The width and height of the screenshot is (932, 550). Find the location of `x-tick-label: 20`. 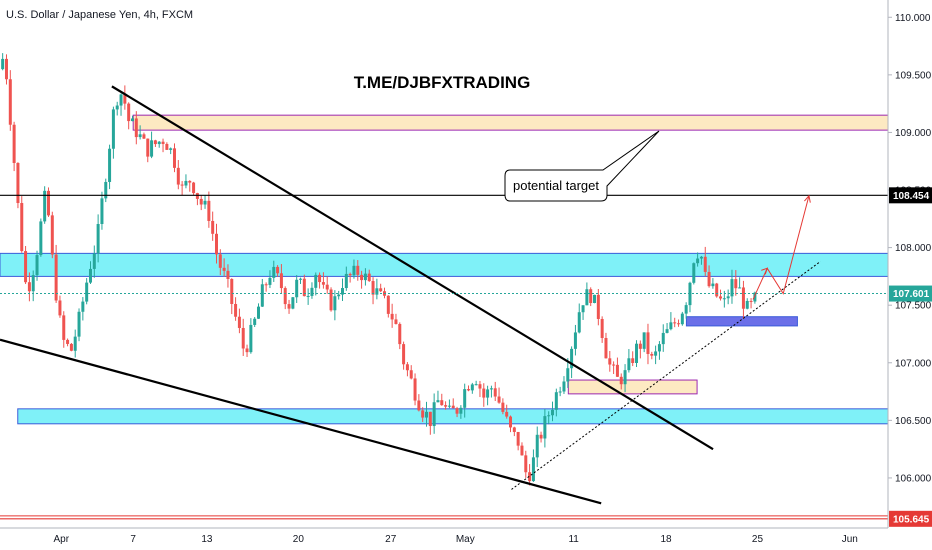

x-tick-label: 20 is located at coordinates (299, 539).